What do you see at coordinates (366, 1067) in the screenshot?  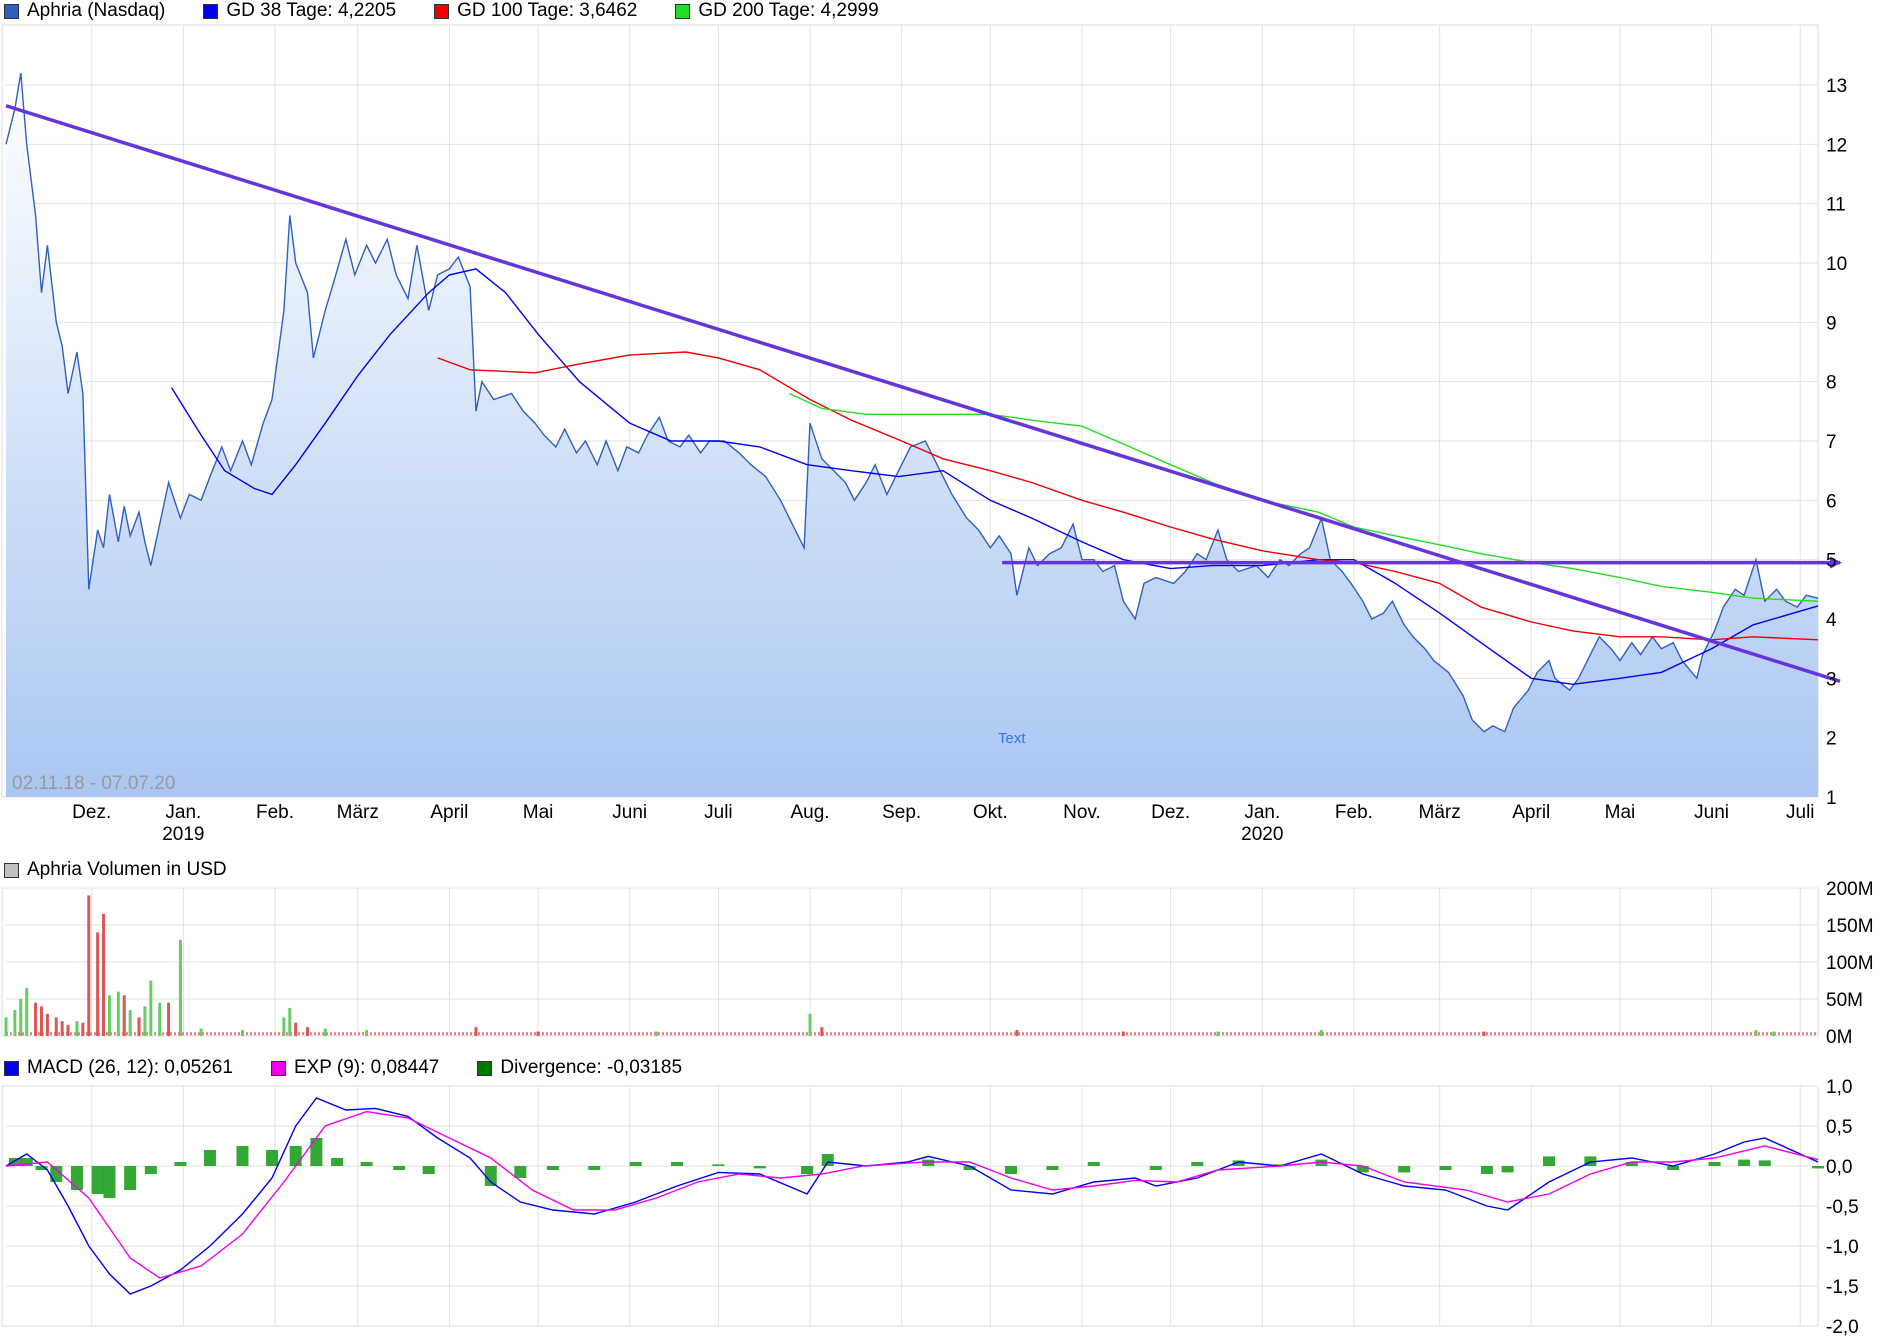 I see `legend-label: EXP (9): 0,08447` at bounding box center [366, 1067].